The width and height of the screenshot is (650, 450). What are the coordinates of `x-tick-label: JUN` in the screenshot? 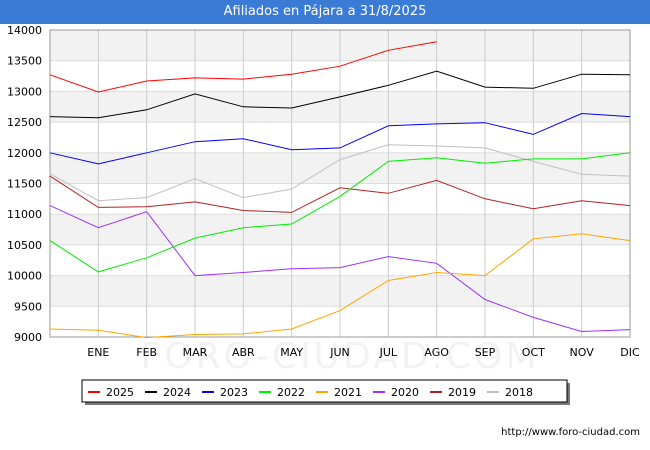 It's located at (339, 352).